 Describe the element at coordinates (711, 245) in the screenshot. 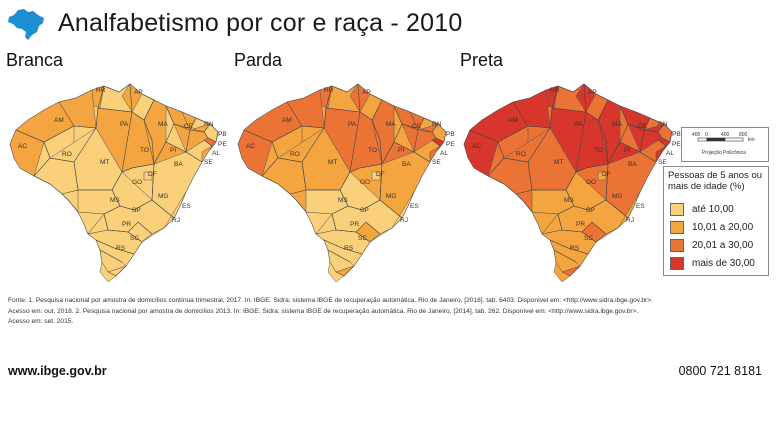

I see `legend-item: 20,01 a 30,00` at that location.